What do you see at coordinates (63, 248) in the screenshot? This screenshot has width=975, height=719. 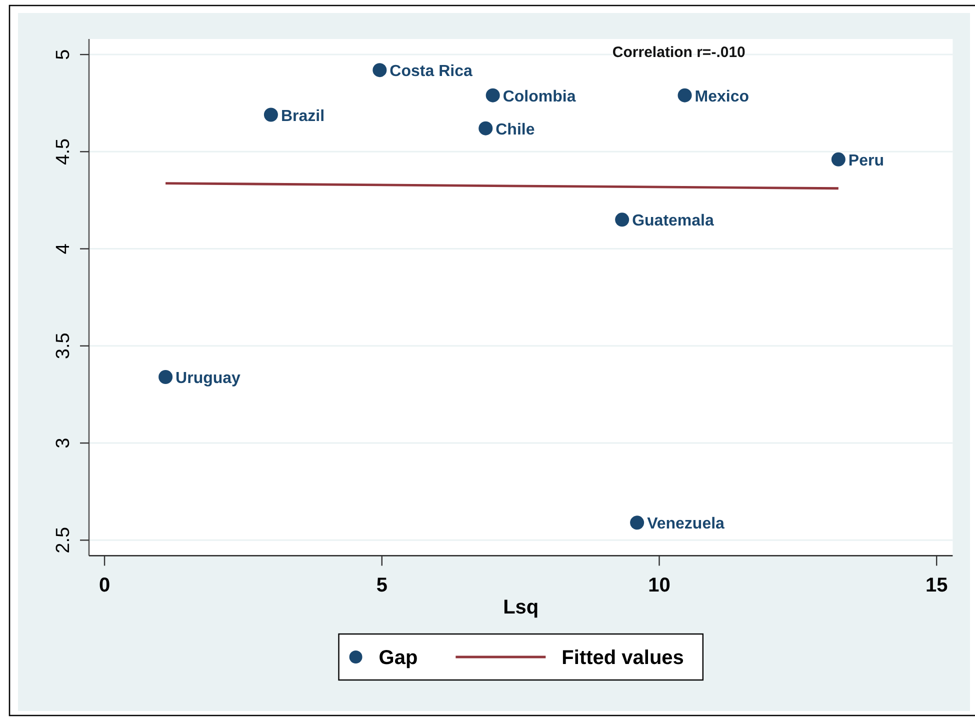 I see `y-tick-label: 4` at bounding box center [63, 248].